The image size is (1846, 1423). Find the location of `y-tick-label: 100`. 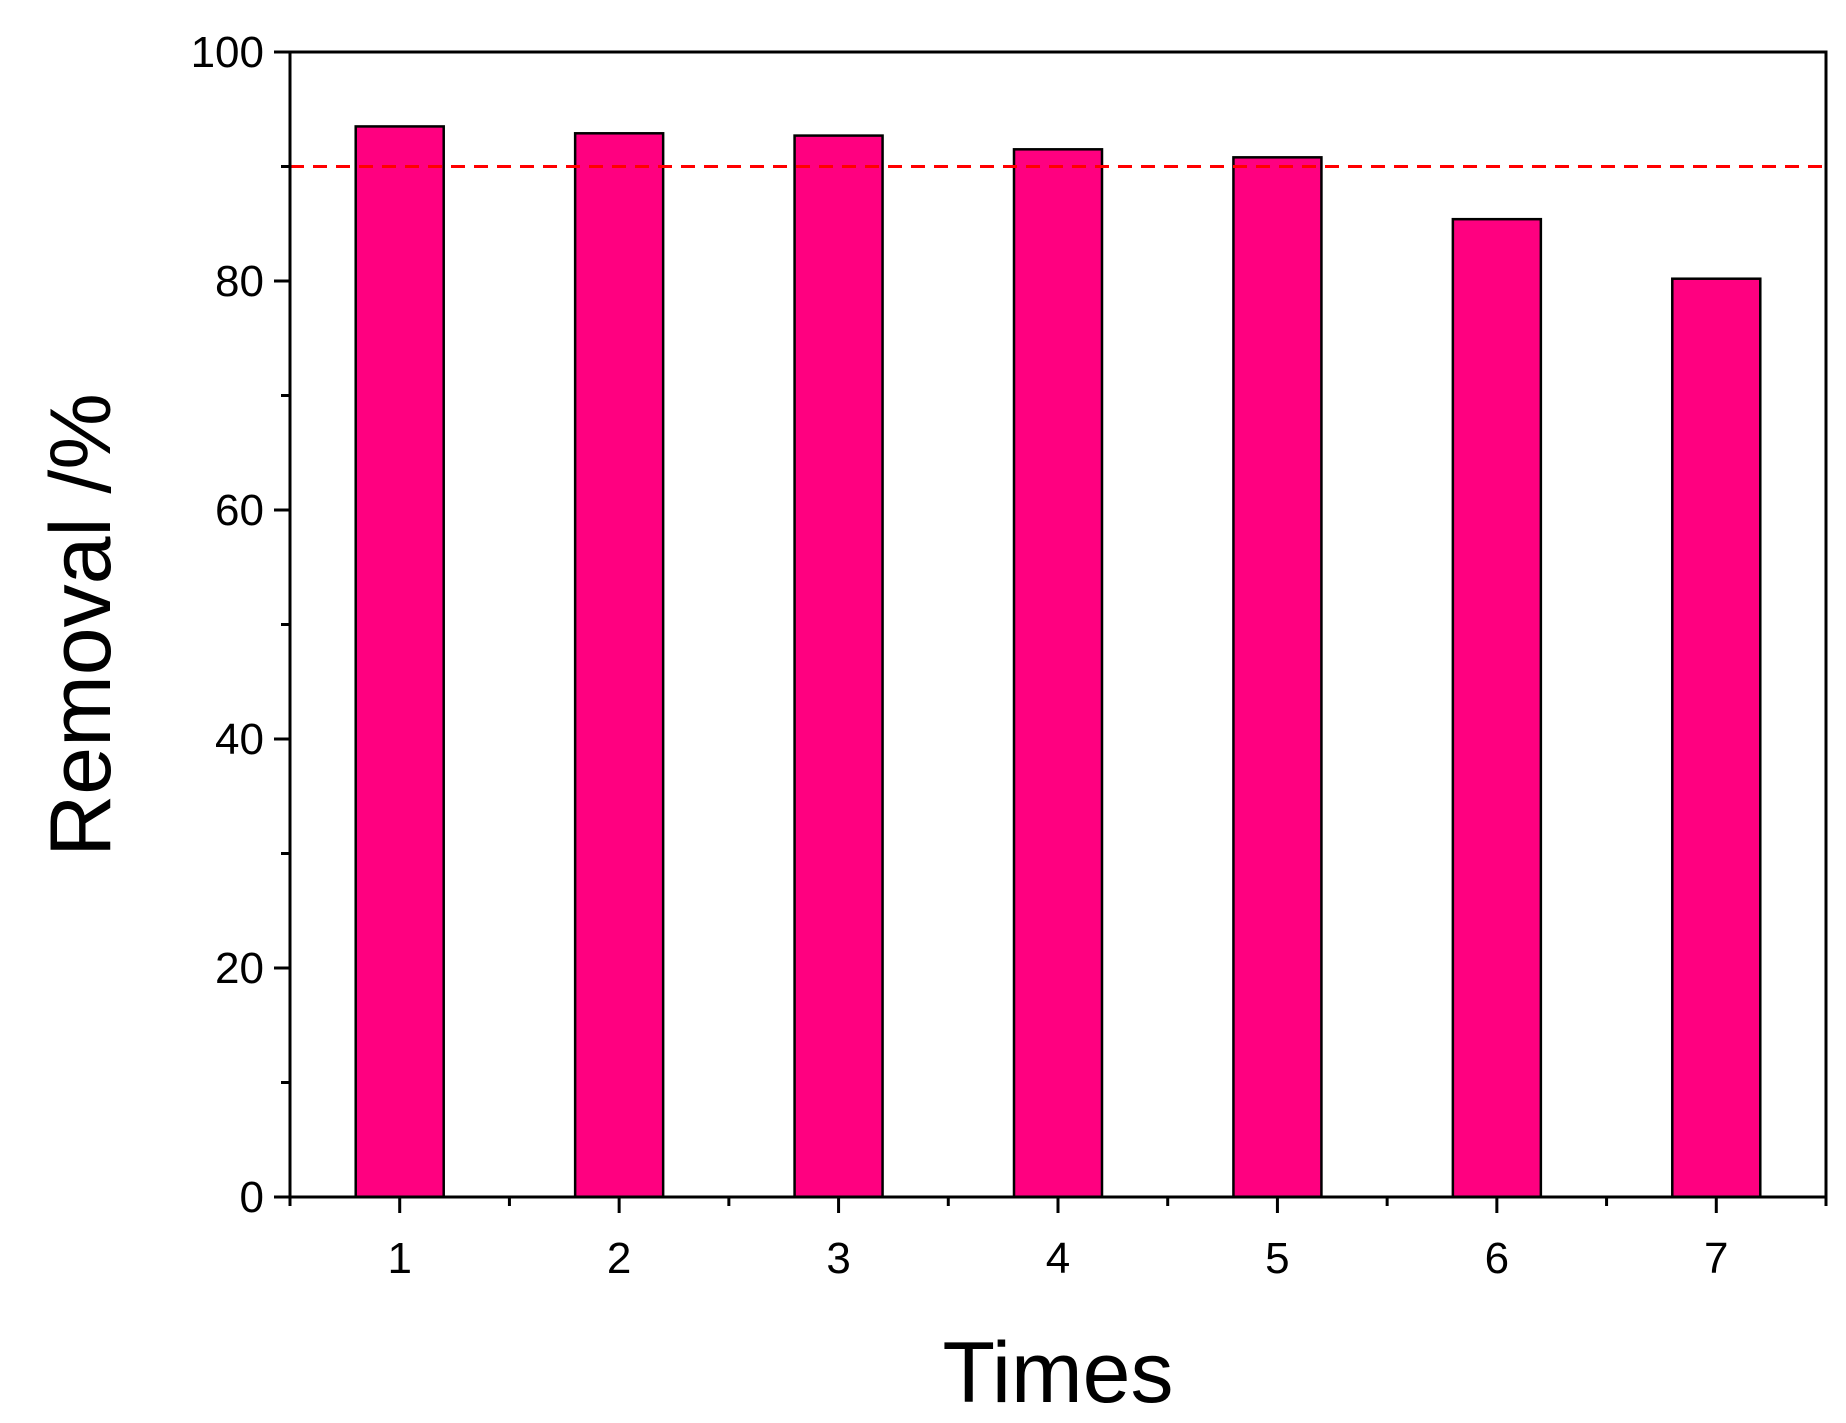

y-tick-label: 100 is located at coordinates (227, 52).